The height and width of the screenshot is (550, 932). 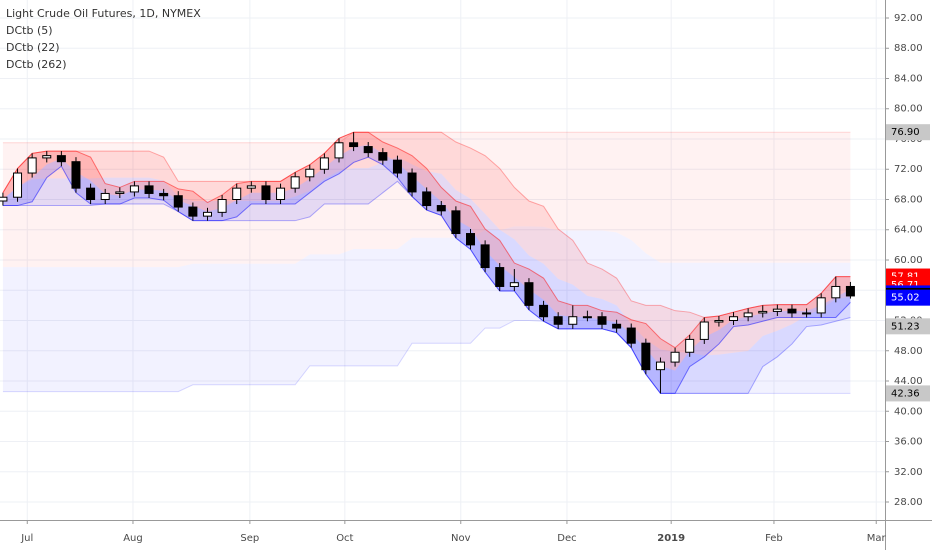 What do you see at coordinates (908, 230) in the screenshot?
I see `y-tick-label: 64.00` at bounding box center [908, 230].